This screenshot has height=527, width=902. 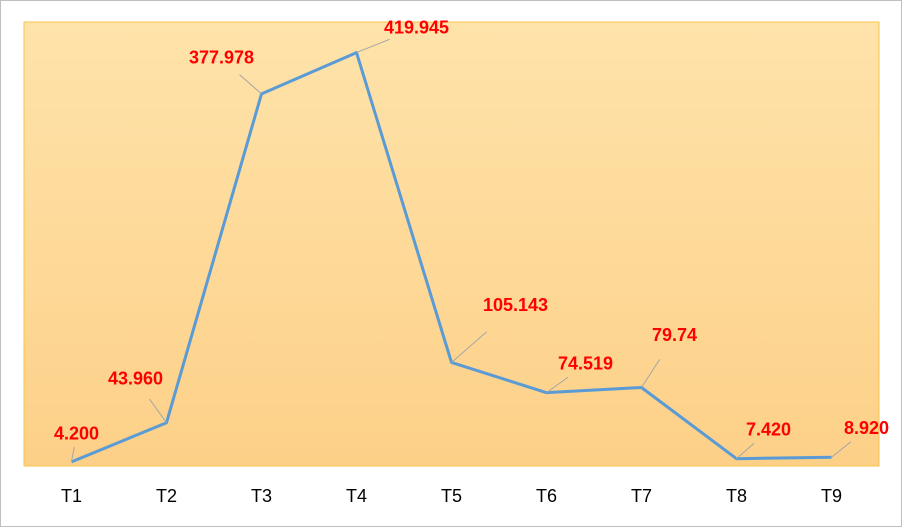 I want to click on data-label: 419.945, so click(x=416, y=27).